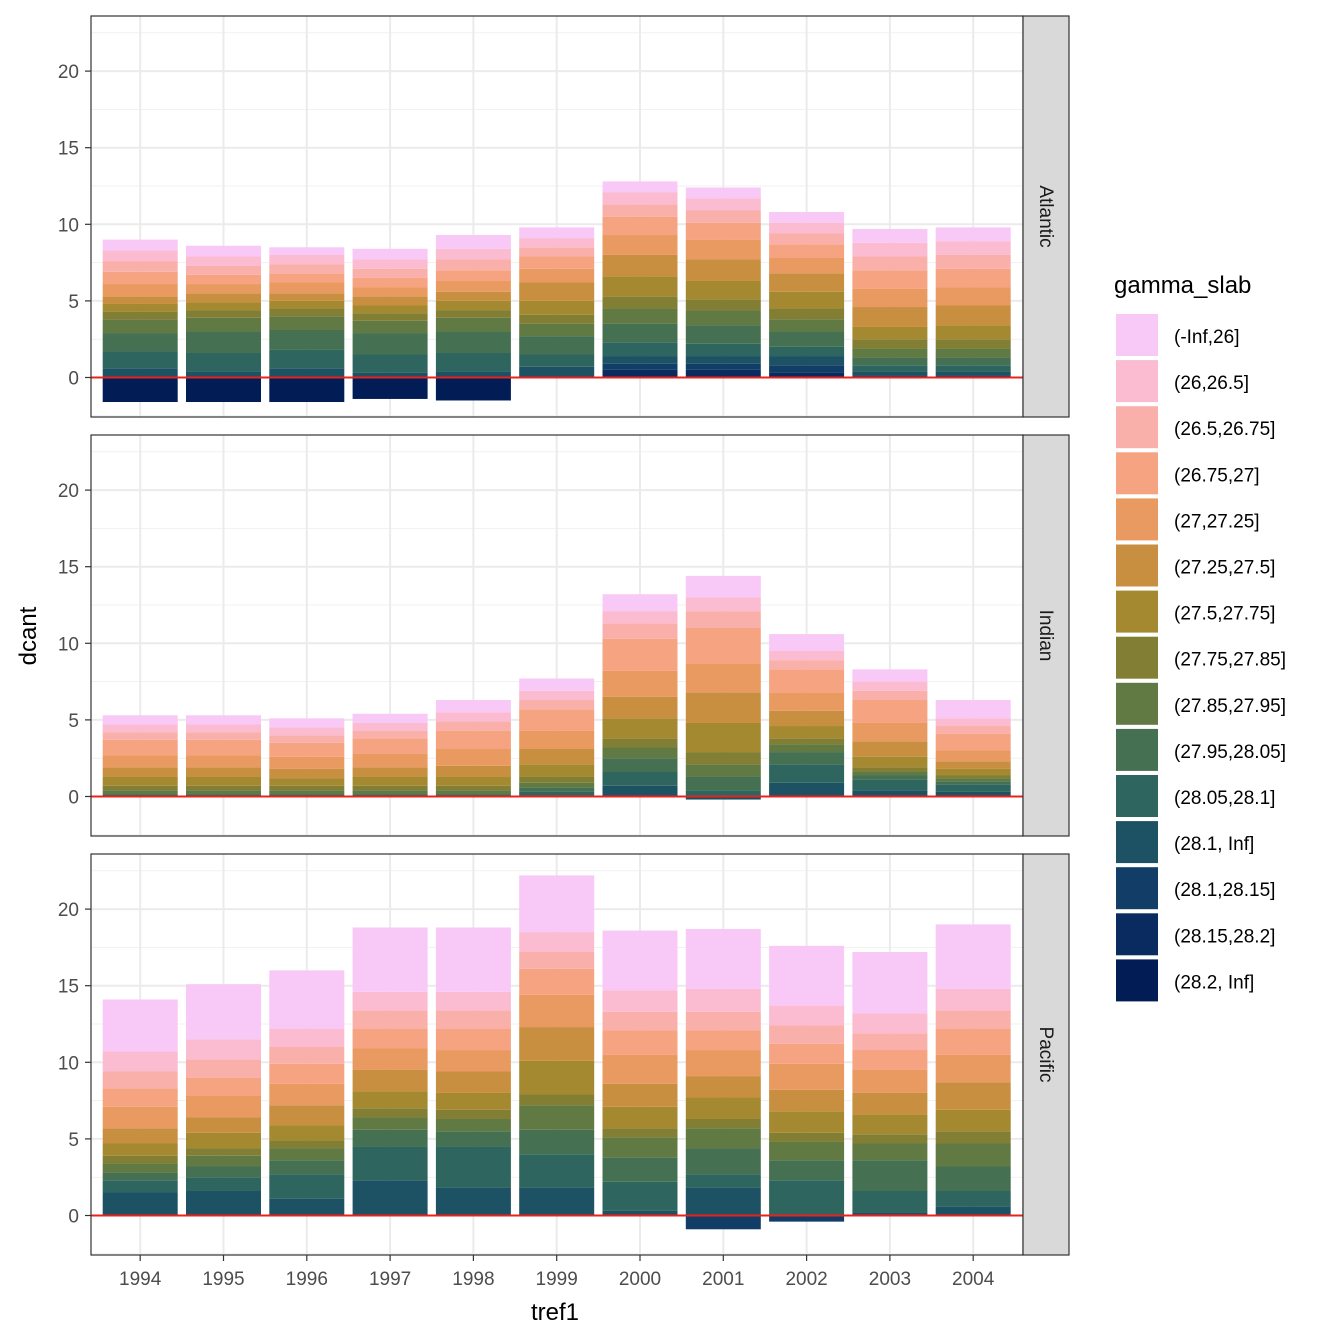  Describe the element at coordinates (1224, 614) in the screenshot. I see `legend-label: (27.5,27.75]` at that location.